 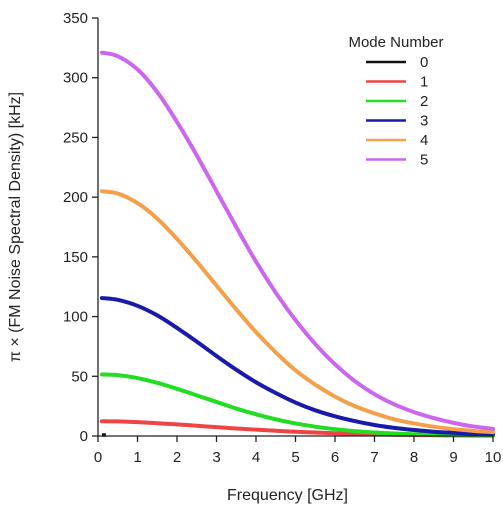 What do you see at coordinates (493, 457) in the screenshot?
I see `x-tick-label: 10` at bounding box center [493, 457].